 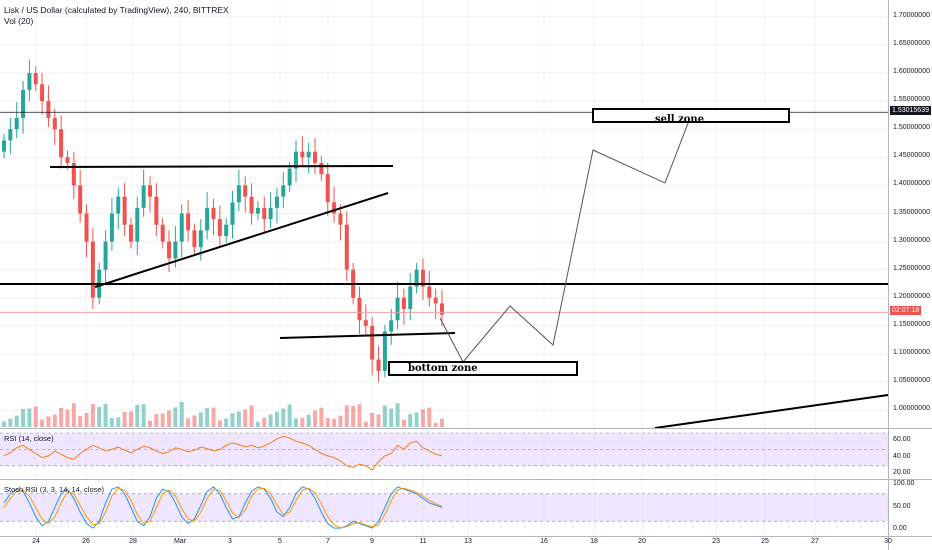 I want to click on rsi-tick-label: 40.00, so click(x=902, y=456).